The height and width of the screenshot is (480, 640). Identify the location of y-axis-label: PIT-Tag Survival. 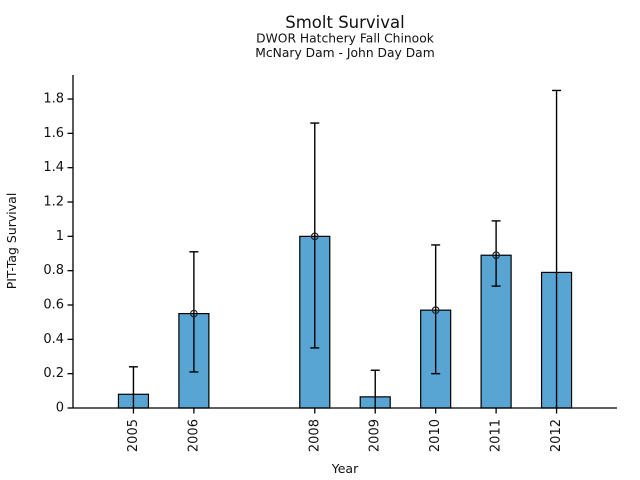
(11, 241).